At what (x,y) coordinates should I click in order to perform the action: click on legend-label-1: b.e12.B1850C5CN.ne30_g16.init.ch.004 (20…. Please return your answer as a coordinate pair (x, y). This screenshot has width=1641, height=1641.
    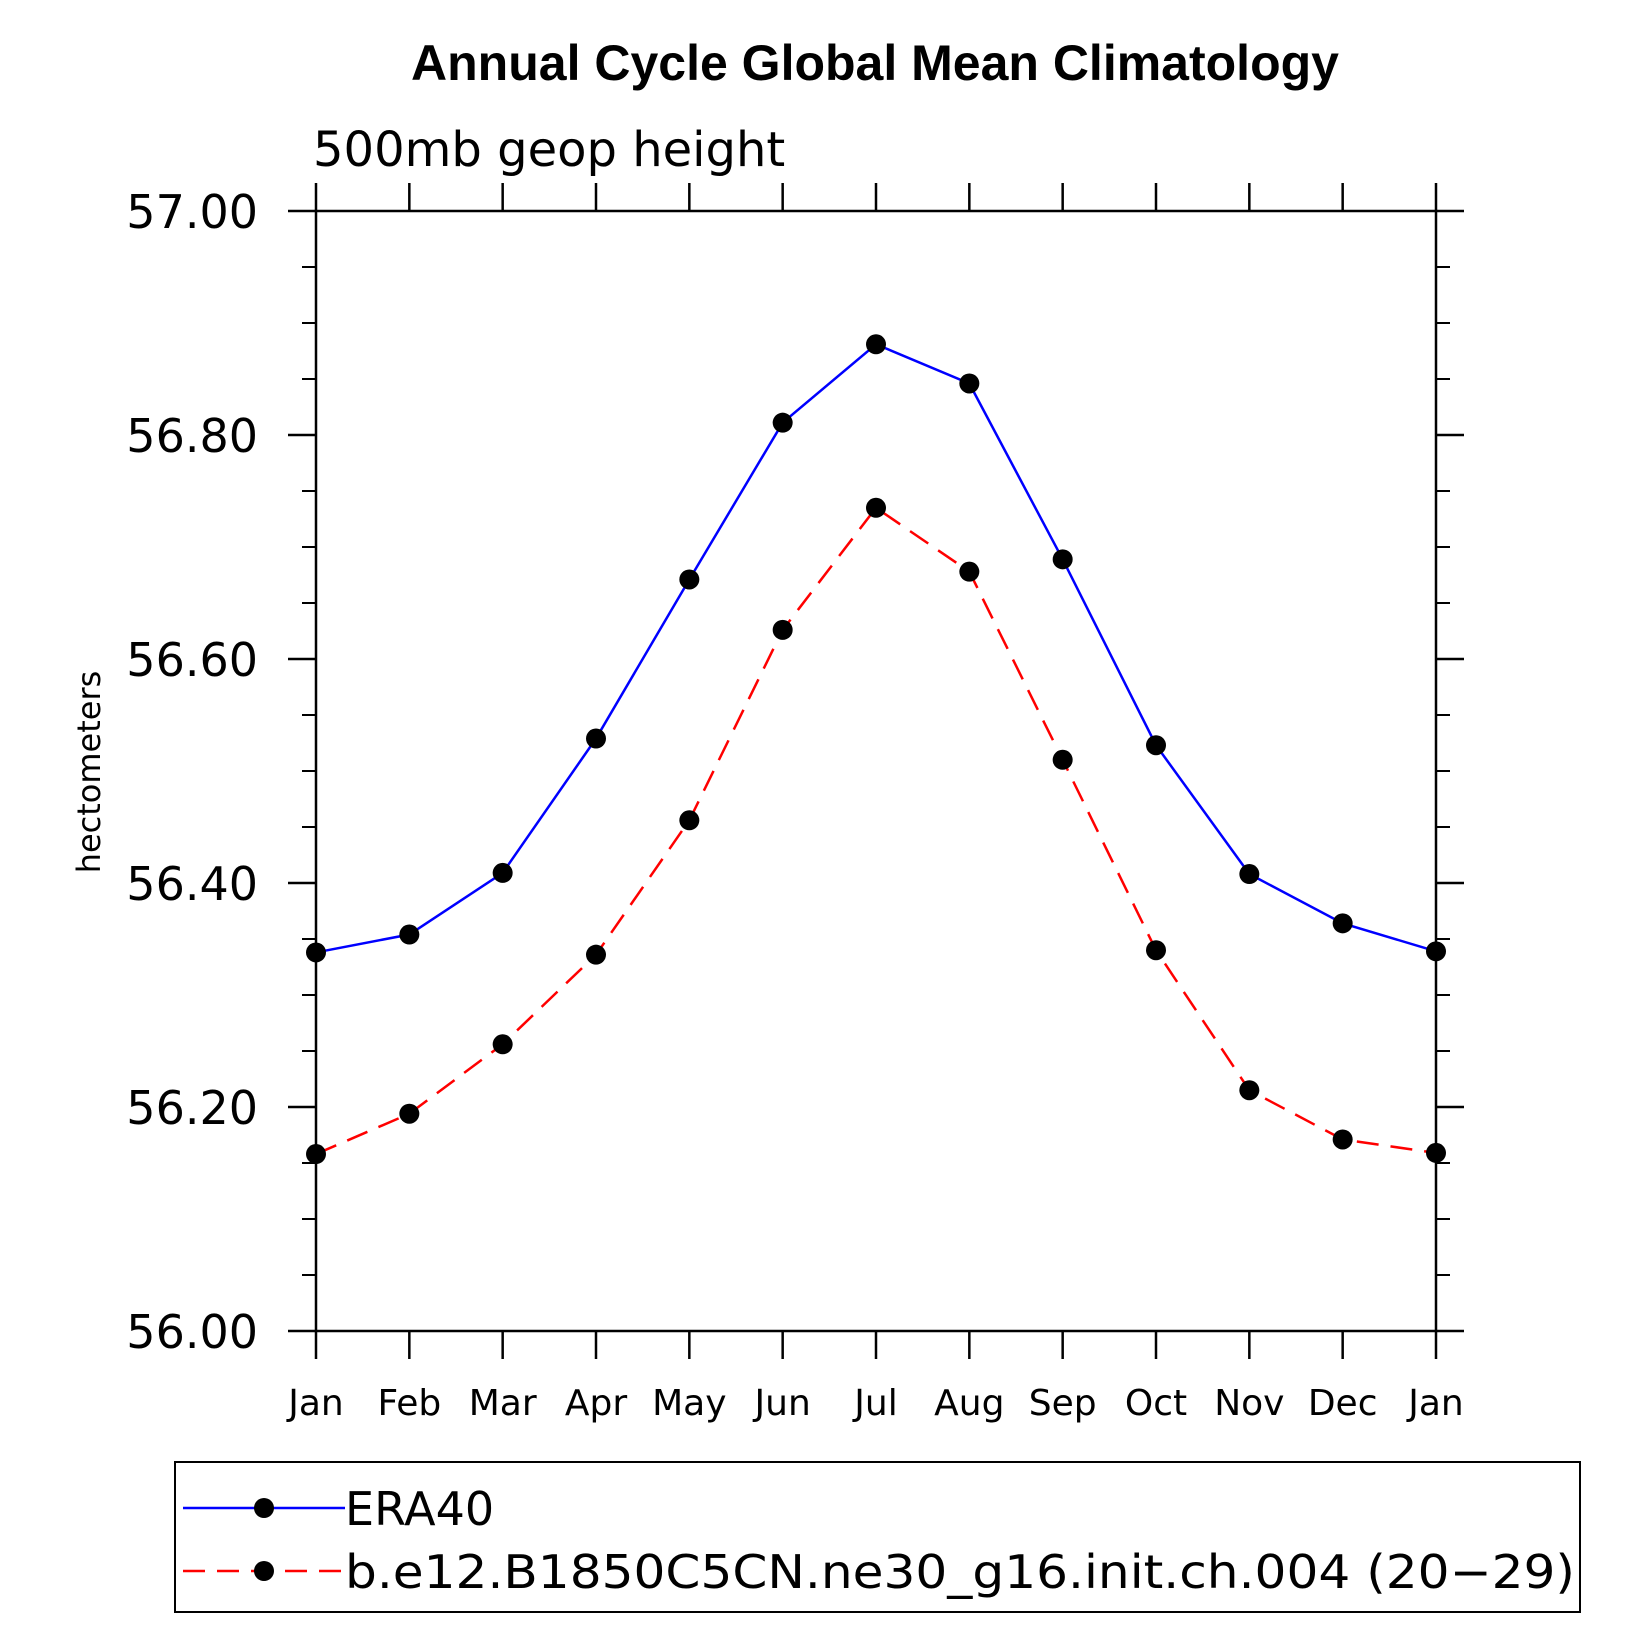
    Looking at the image, I should click on (960, 1572).